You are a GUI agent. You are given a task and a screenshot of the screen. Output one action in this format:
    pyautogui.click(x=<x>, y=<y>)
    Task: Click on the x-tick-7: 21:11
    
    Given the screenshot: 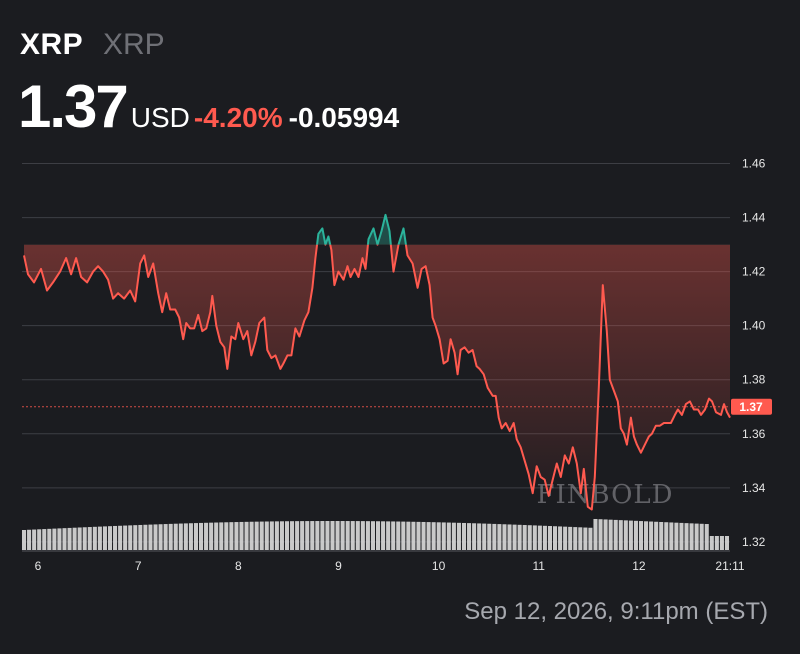 What is the action you would take?
    pyautogui.click(x=729, y=566)
    